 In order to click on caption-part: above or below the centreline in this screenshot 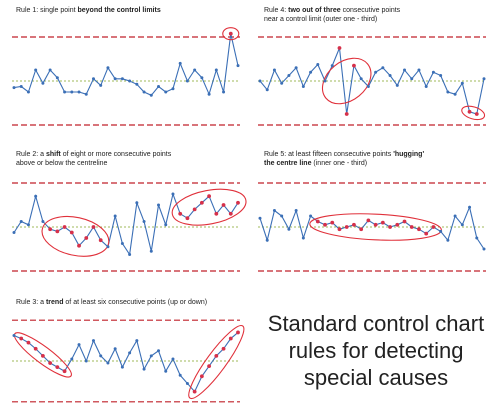, I will do `click(62, 163)`.